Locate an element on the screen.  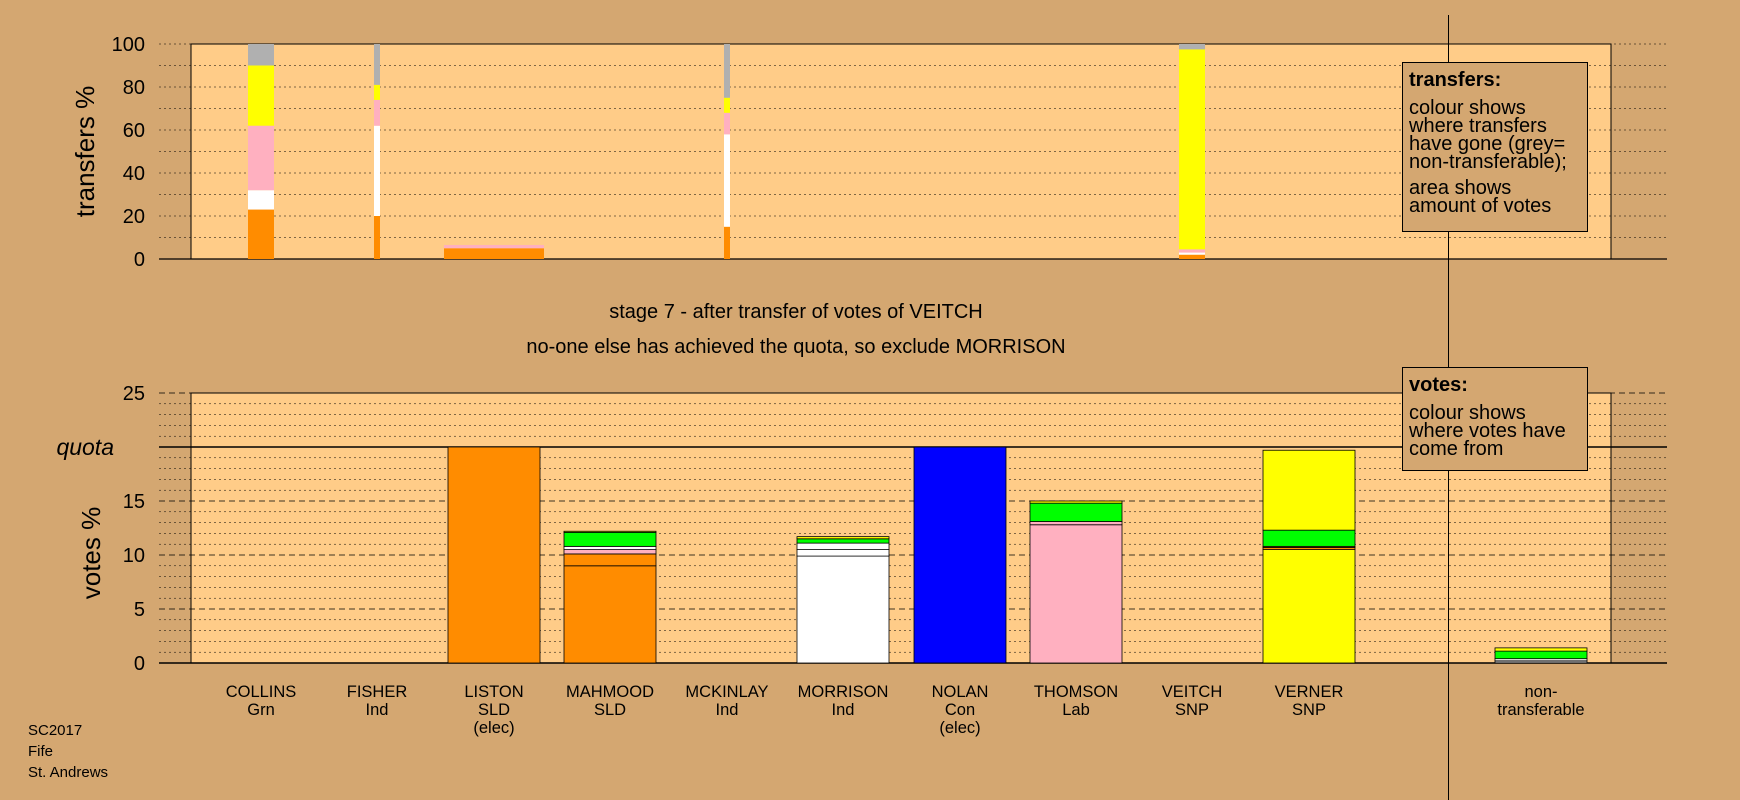
votes-y-tick-label: 25 is located at coordinates (134, 394).